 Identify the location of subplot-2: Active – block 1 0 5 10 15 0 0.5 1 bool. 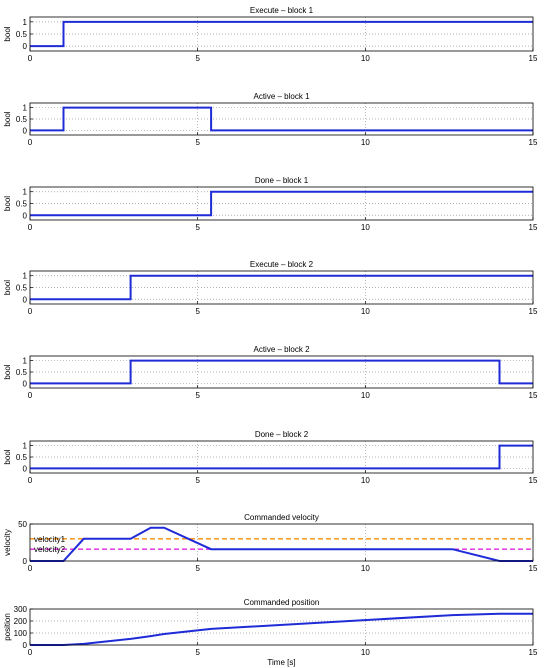
(270, 119).